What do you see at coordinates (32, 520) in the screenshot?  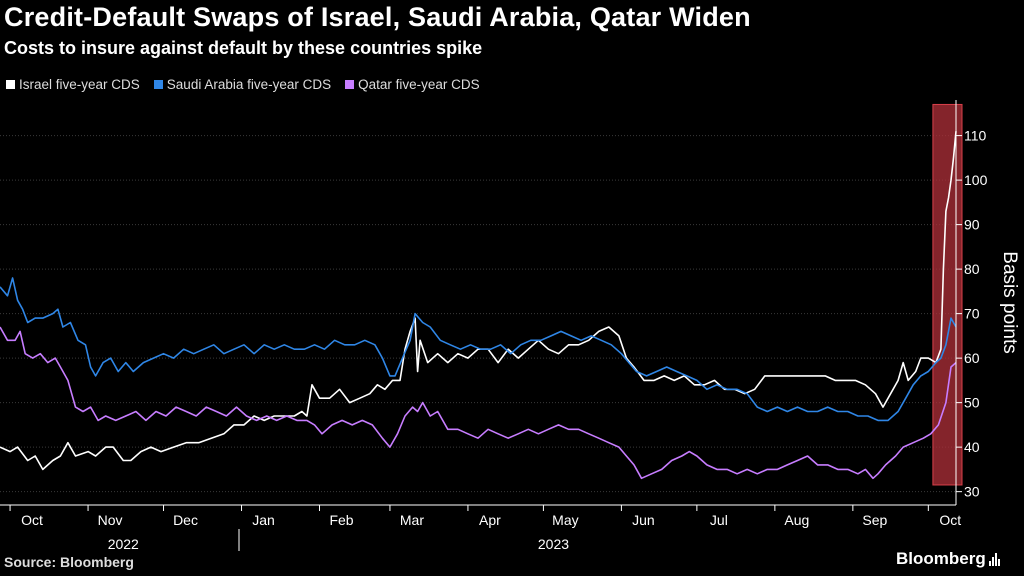 I see `x-tick-label-0: Oct` at bounding box center [32, 520].